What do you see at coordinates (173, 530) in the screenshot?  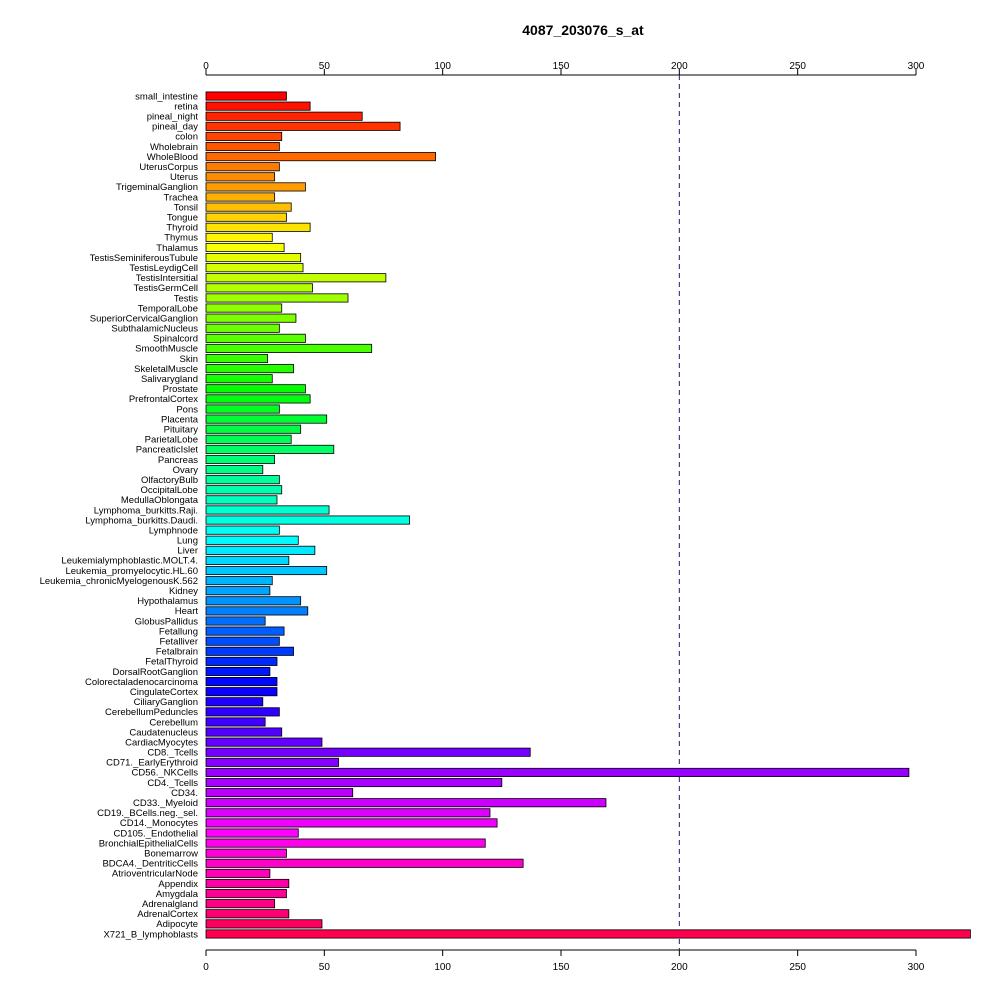 I see `category-label: Lymphnode` at bounding box center [173, 530].